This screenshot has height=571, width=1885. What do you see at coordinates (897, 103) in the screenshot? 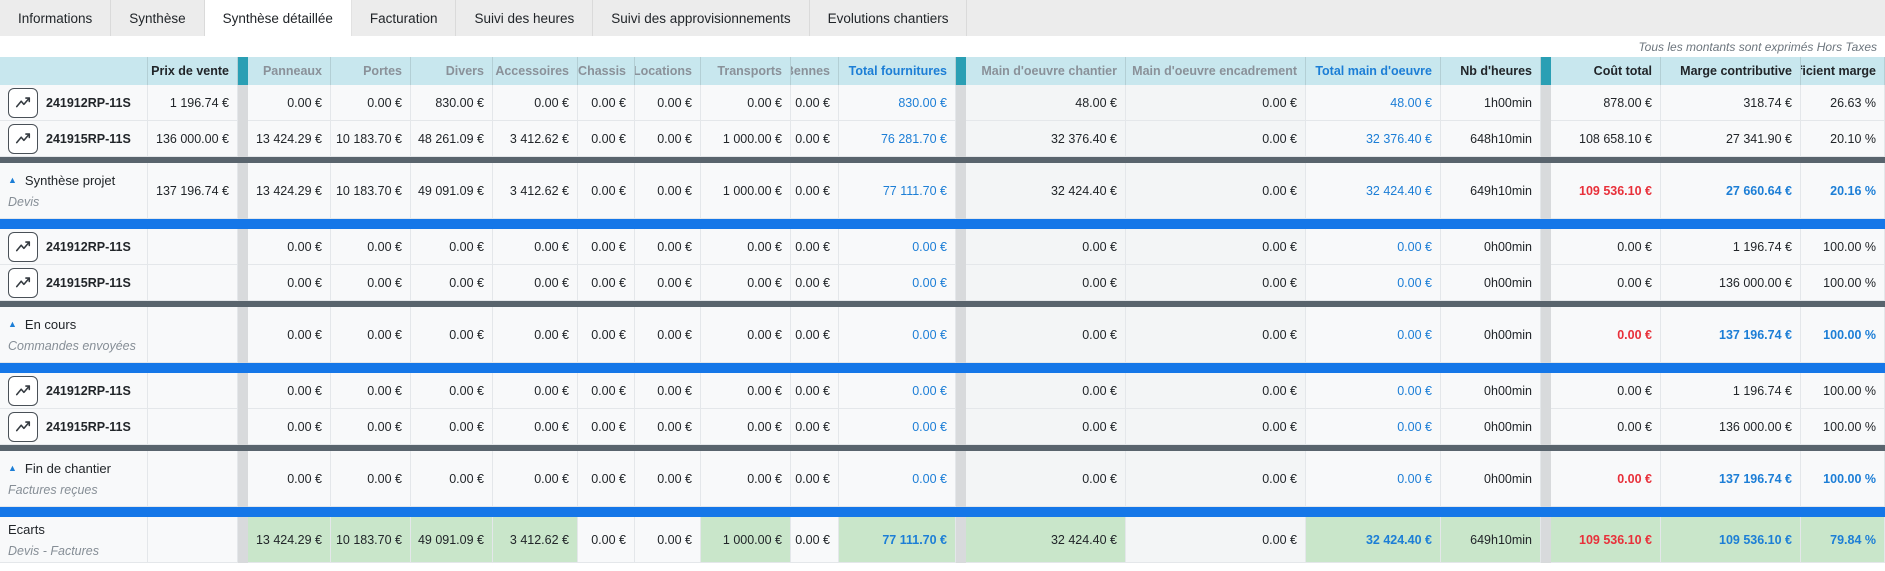
I see `cell-total_fournitures: 830.00 €` at bounding box center [897, 103].